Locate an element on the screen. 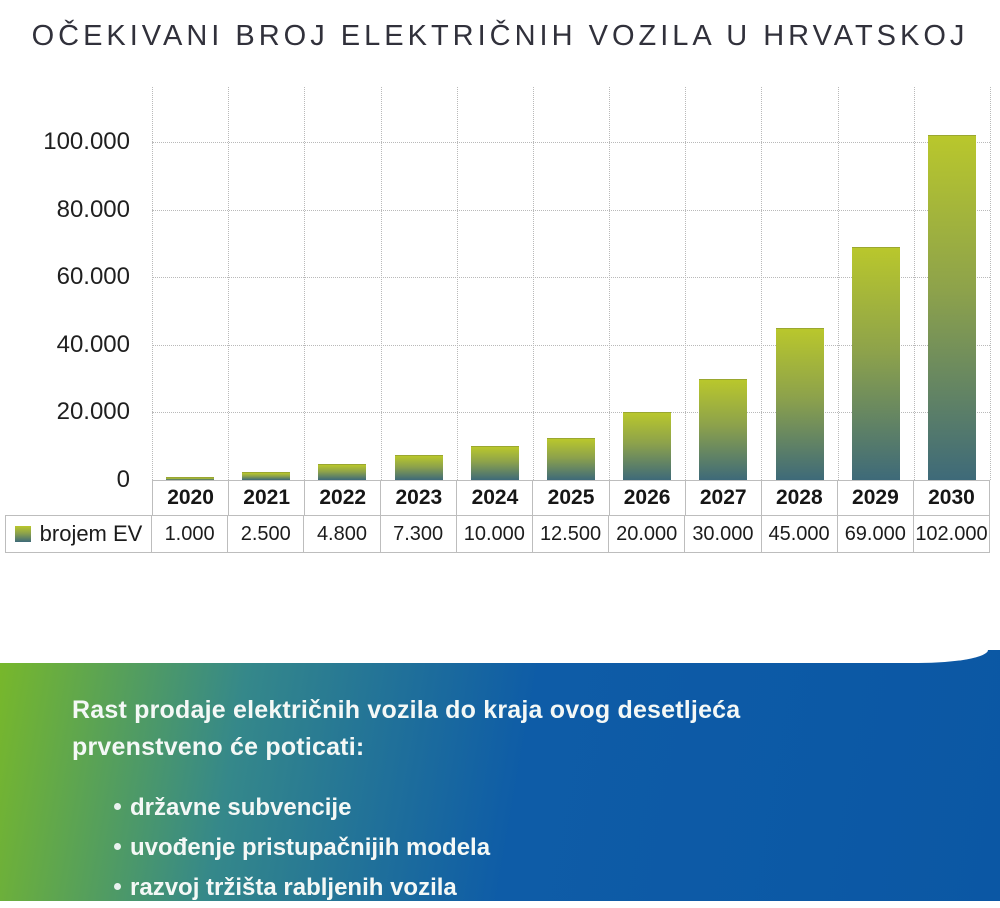  bar-2028 is located at coordinates (799, 403).